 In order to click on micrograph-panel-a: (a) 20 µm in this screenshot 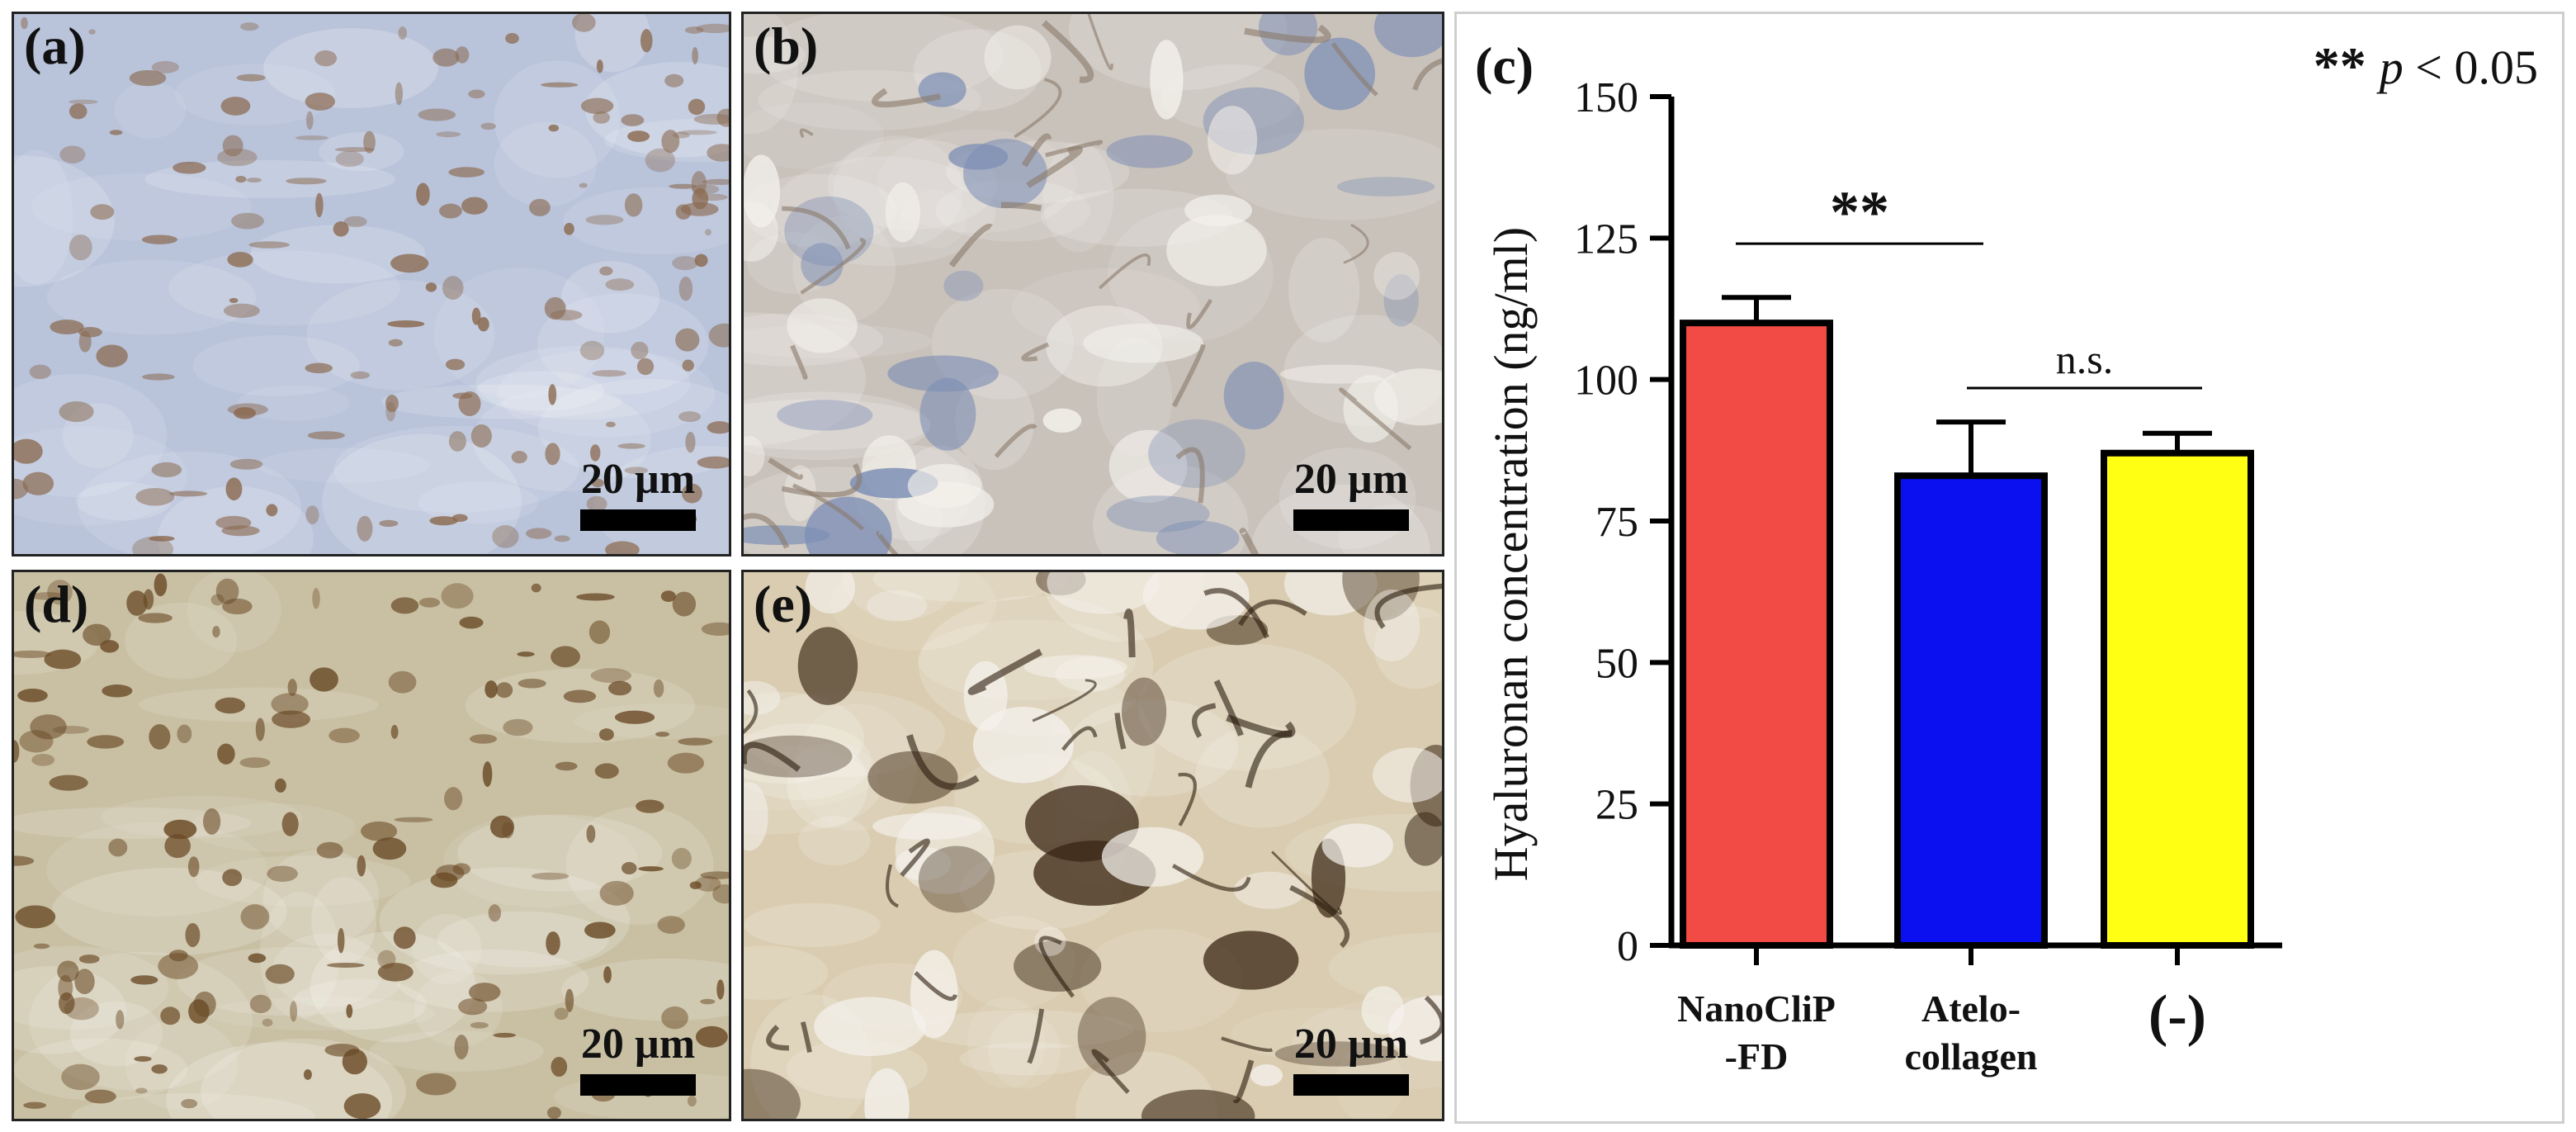, I will do `click(371, 284)`.